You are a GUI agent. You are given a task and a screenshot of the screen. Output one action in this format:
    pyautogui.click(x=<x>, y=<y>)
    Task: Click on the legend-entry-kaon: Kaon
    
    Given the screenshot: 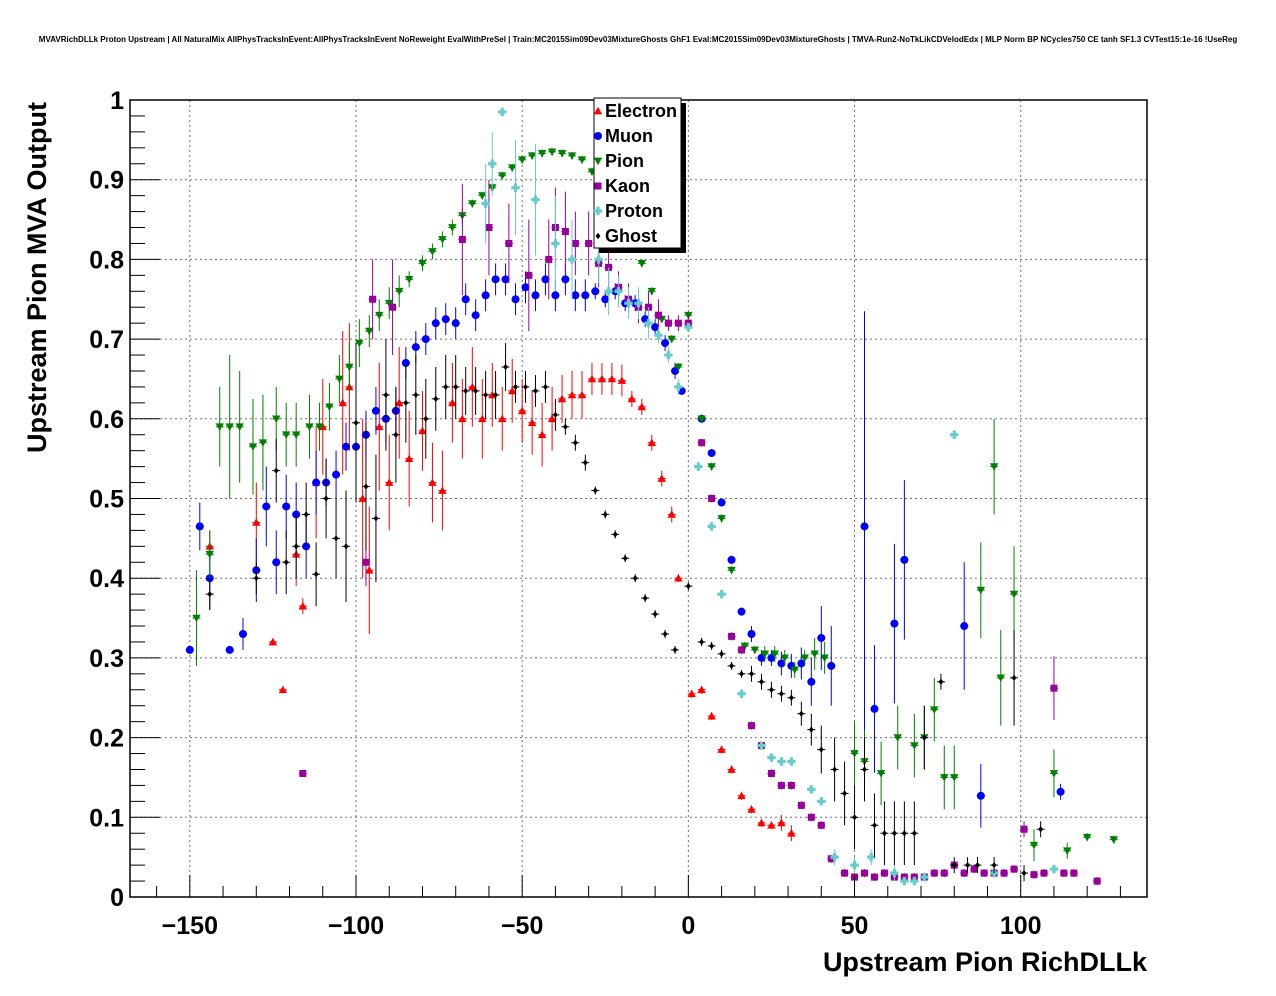 What is the action you would take?
    pyautogui.click(x=622, y=186)
    